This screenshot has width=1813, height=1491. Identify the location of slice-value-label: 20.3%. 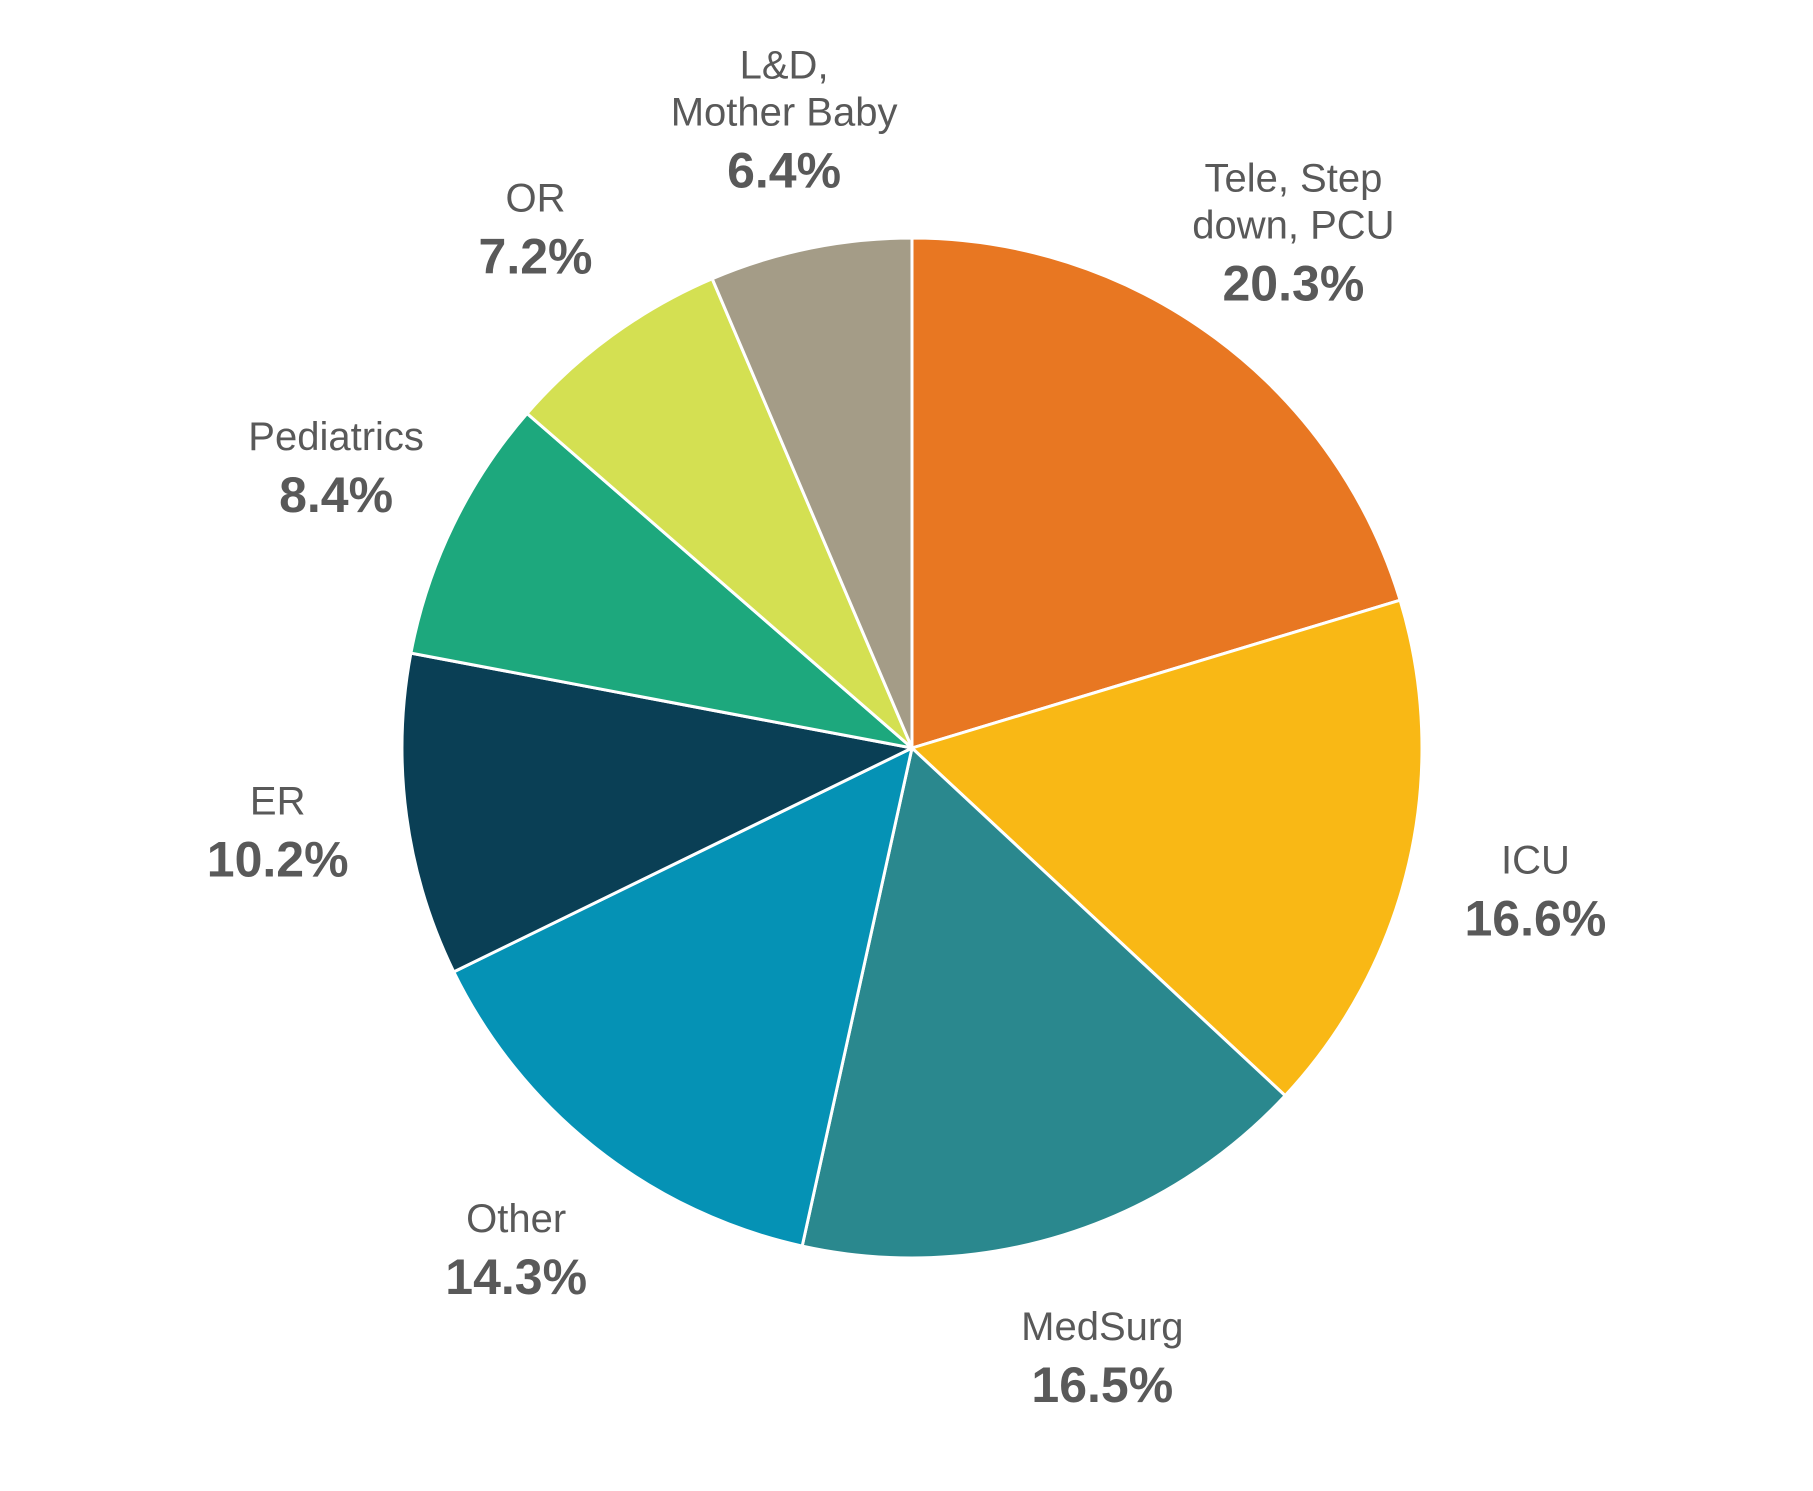
(1294, 284).